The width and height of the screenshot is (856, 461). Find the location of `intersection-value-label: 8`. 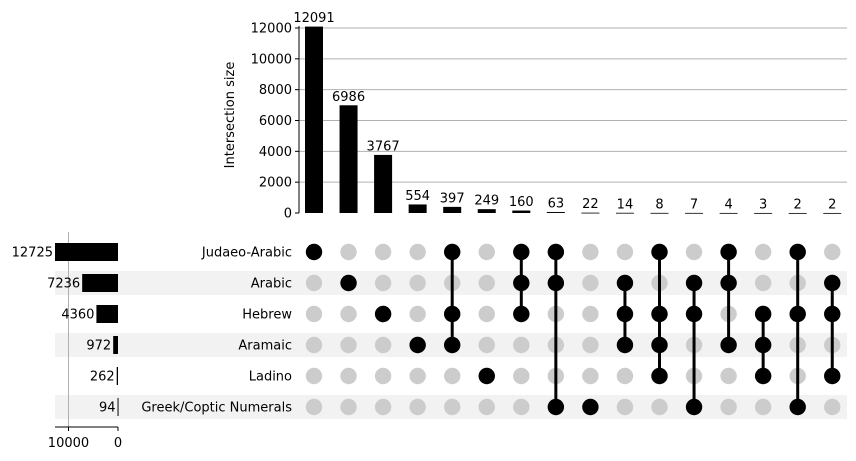

intersection-value-label: 8 is located at coordinates (659, 204).